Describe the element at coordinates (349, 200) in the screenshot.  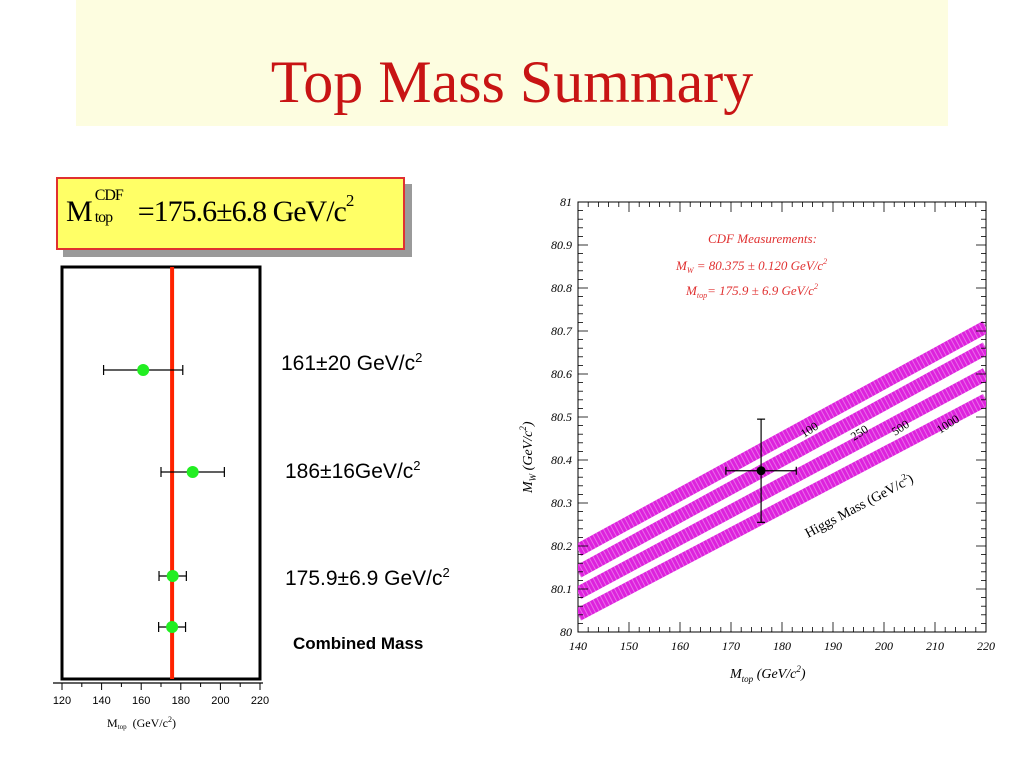
I see `formula-exponent: 2` at that location.